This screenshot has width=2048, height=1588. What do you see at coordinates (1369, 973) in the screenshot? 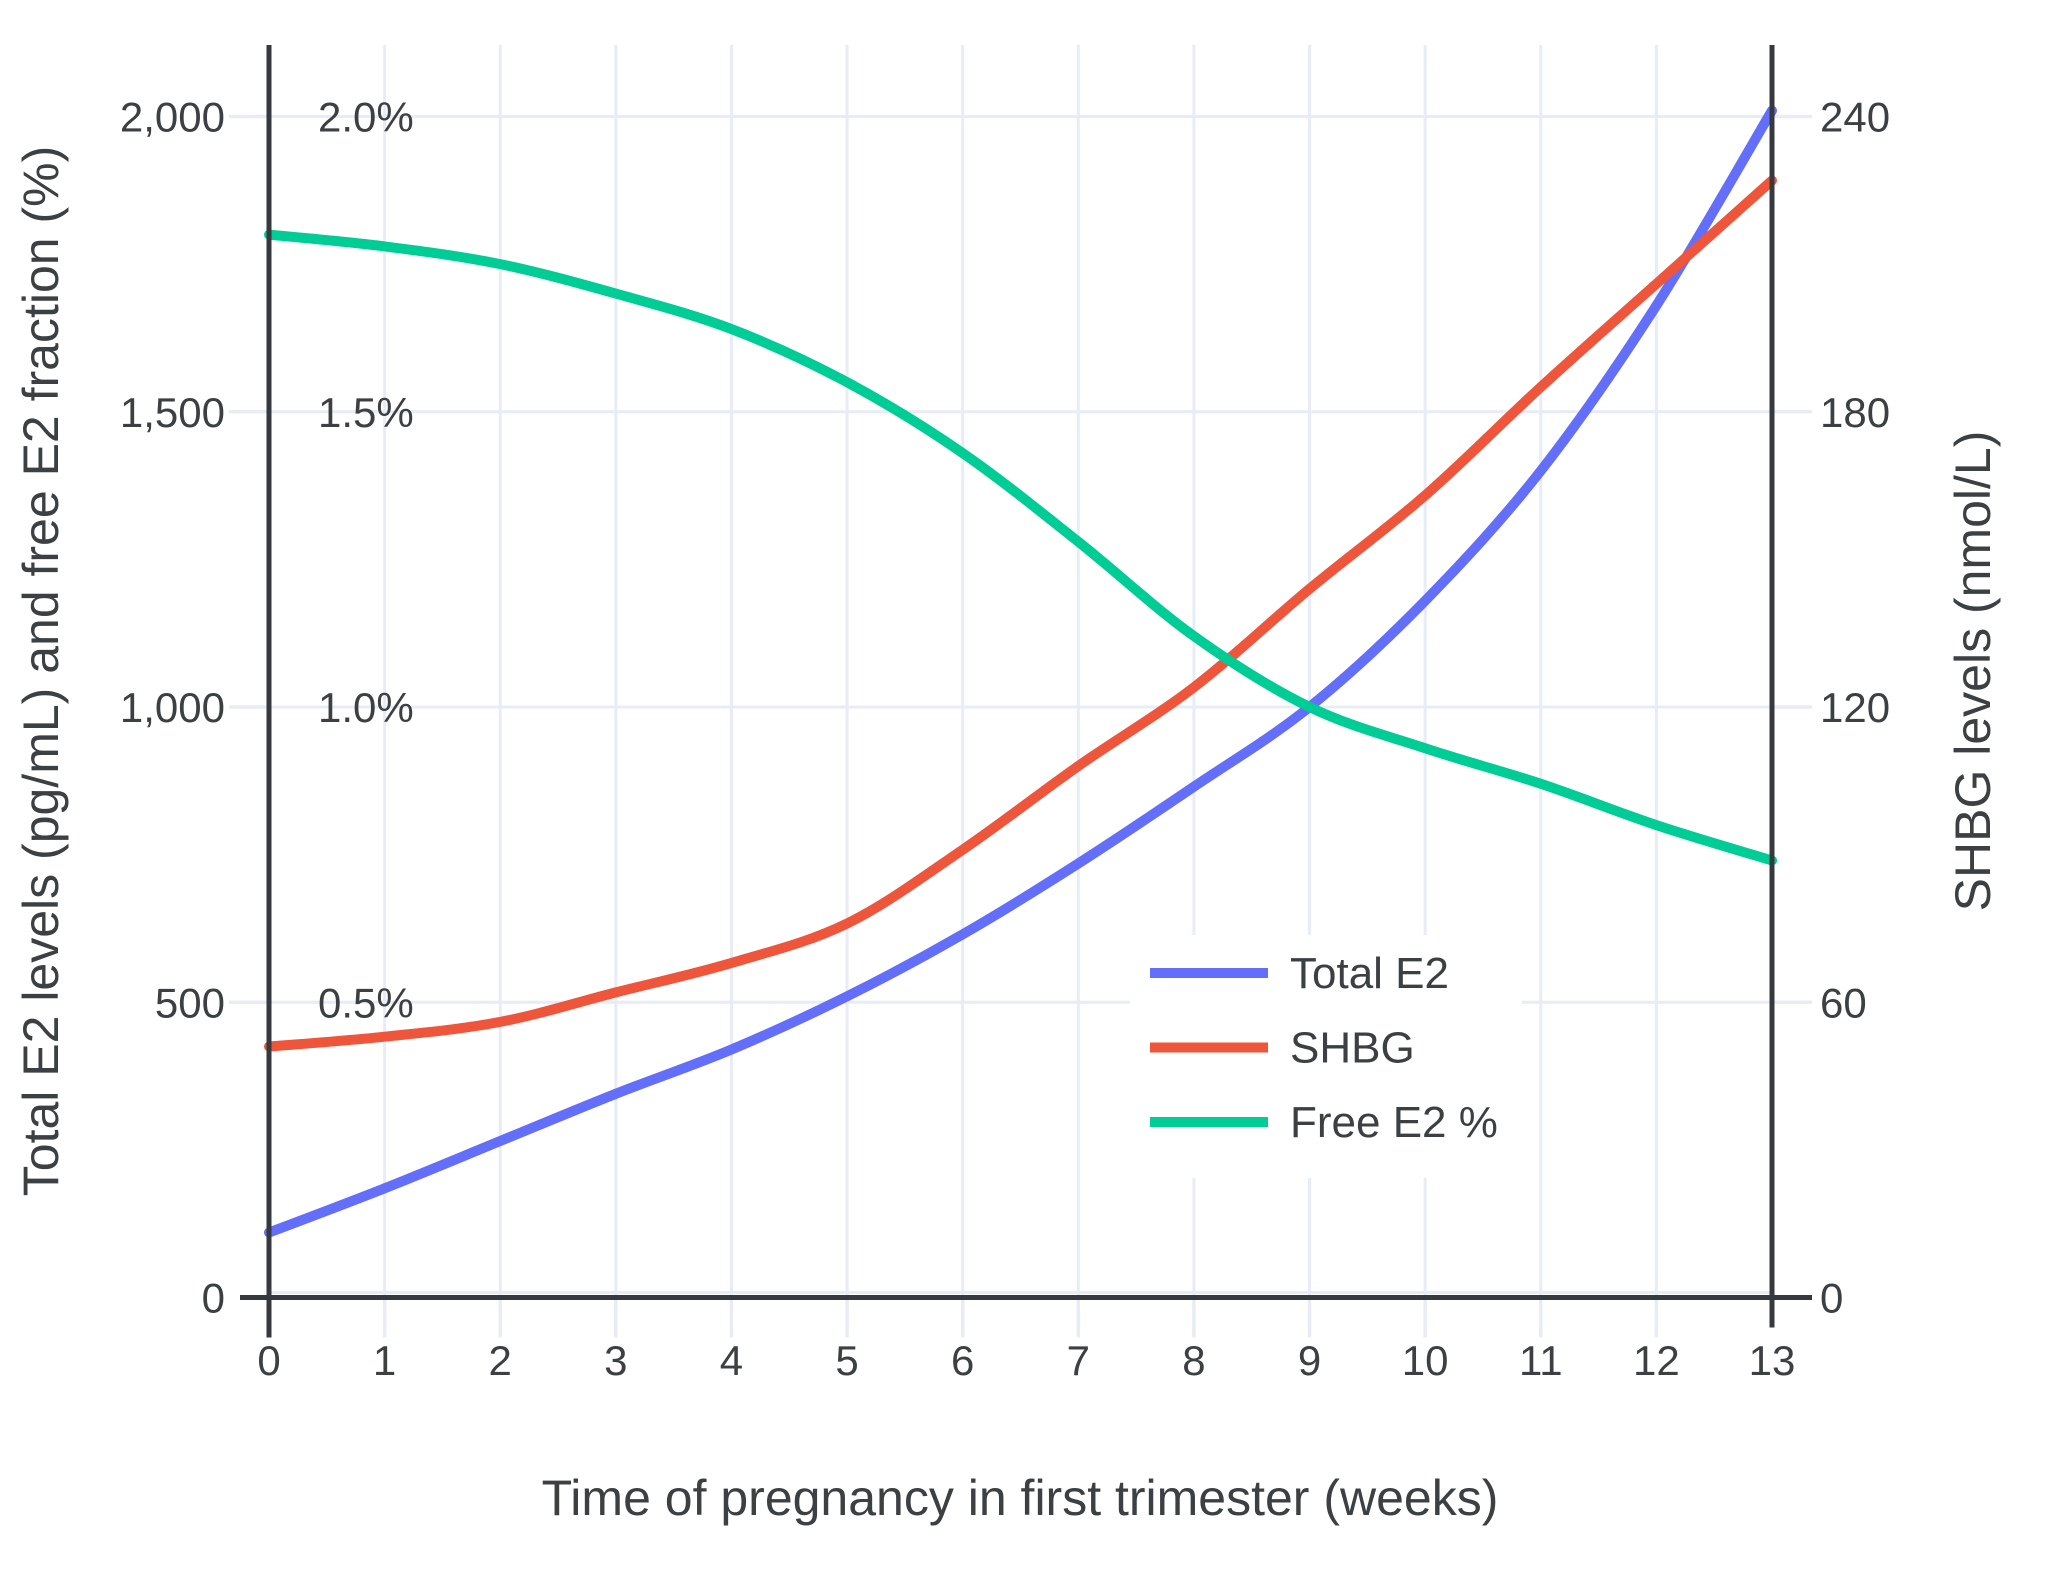
I see `legend-label: Total E2` at bounding box center [1369, 973].